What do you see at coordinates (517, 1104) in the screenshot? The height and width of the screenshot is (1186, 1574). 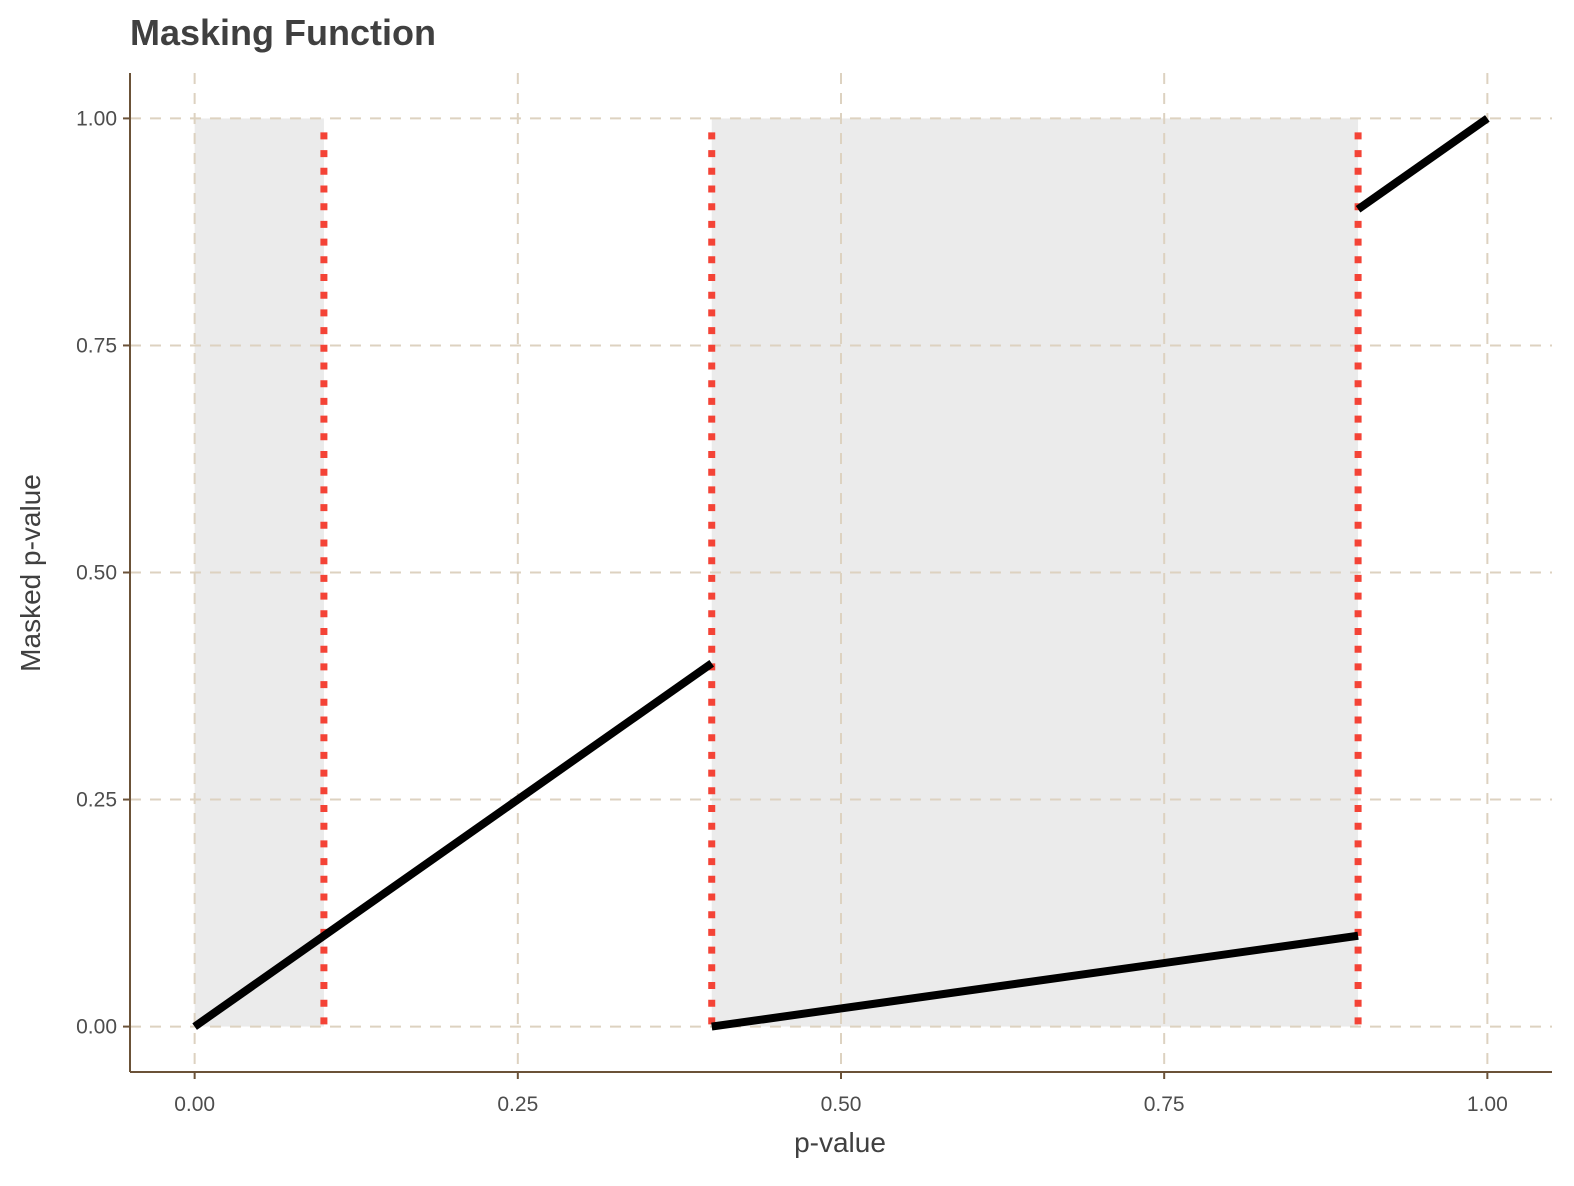 I see `x-tick-label-1: 0.25` at bounding box center [517, 1104].